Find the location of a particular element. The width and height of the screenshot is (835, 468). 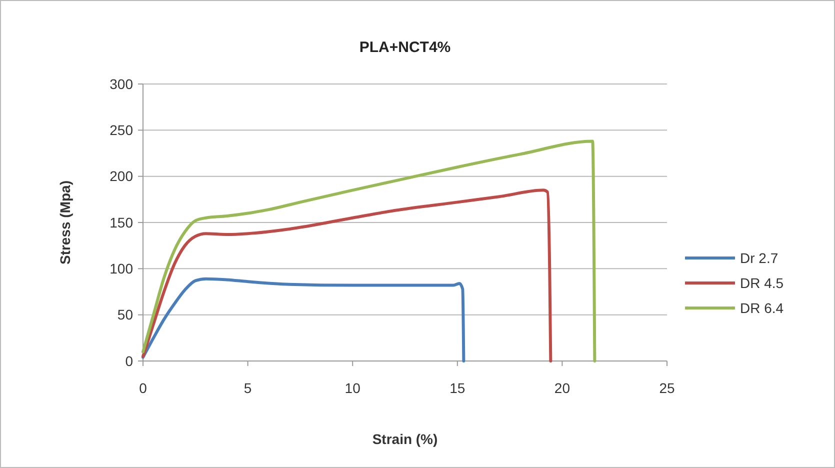

y-tick-label: 250 is located at coordinates (122, 130).